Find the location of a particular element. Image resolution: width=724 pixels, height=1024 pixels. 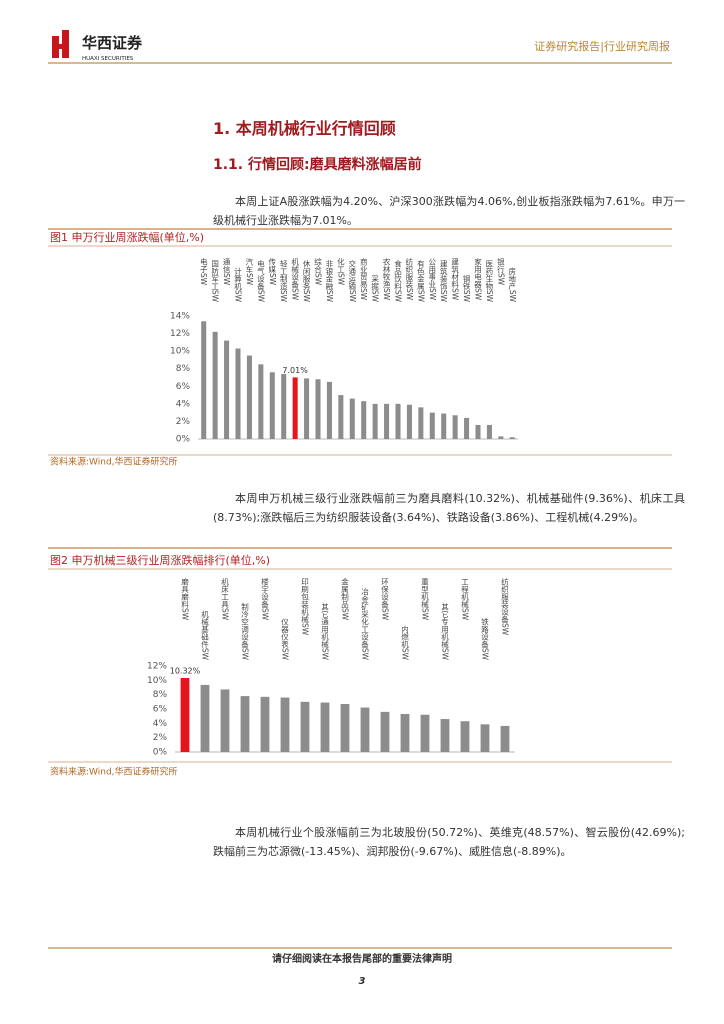

x-tick-label: 建筑材料SW is located at coordinates (454, 279).